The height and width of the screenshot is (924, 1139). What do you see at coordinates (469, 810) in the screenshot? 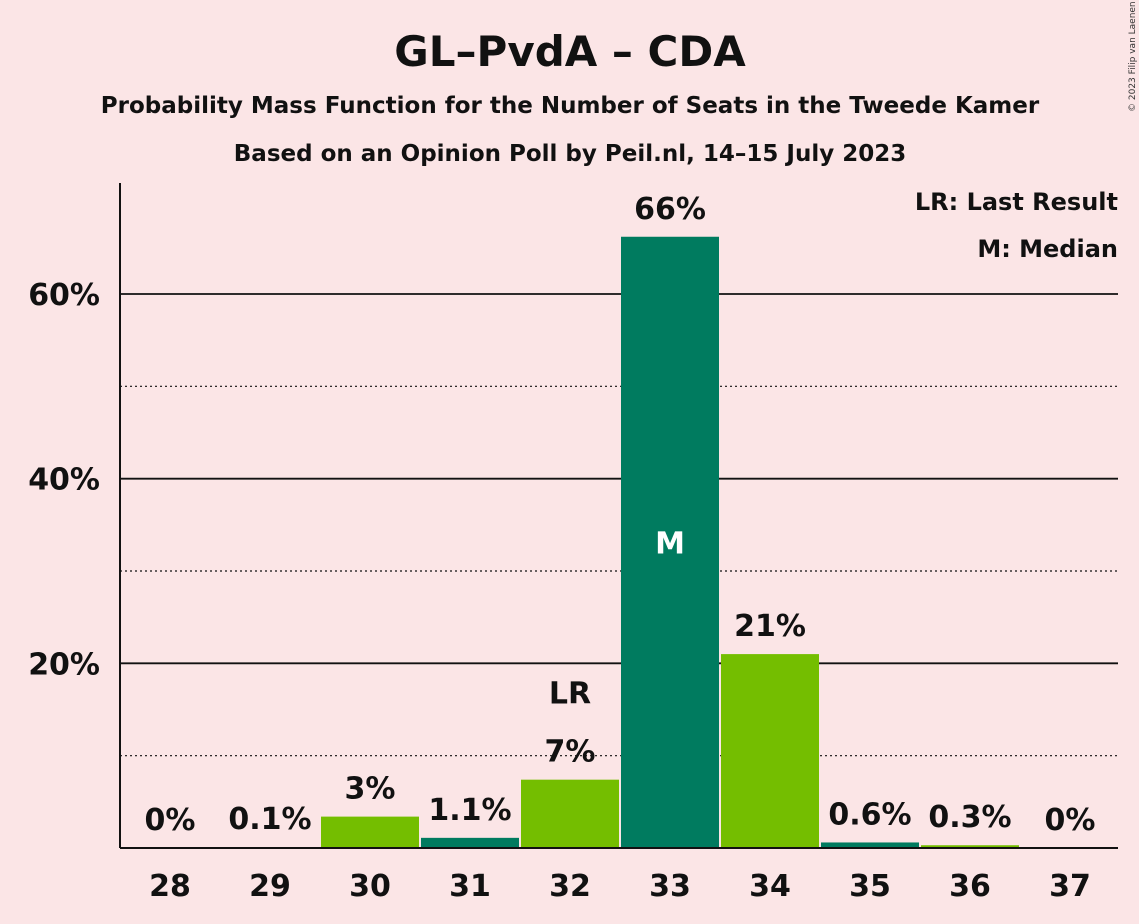
I see `value-label-31: 1.1%` at bounding box center [469, 810].